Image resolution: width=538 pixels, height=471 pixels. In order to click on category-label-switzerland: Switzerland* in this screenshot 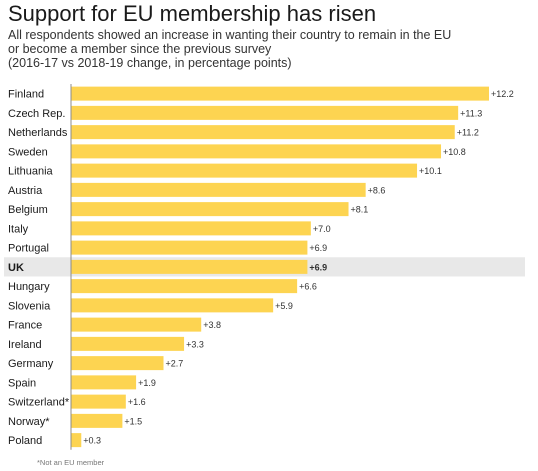, I will do `click(39, 403)`.